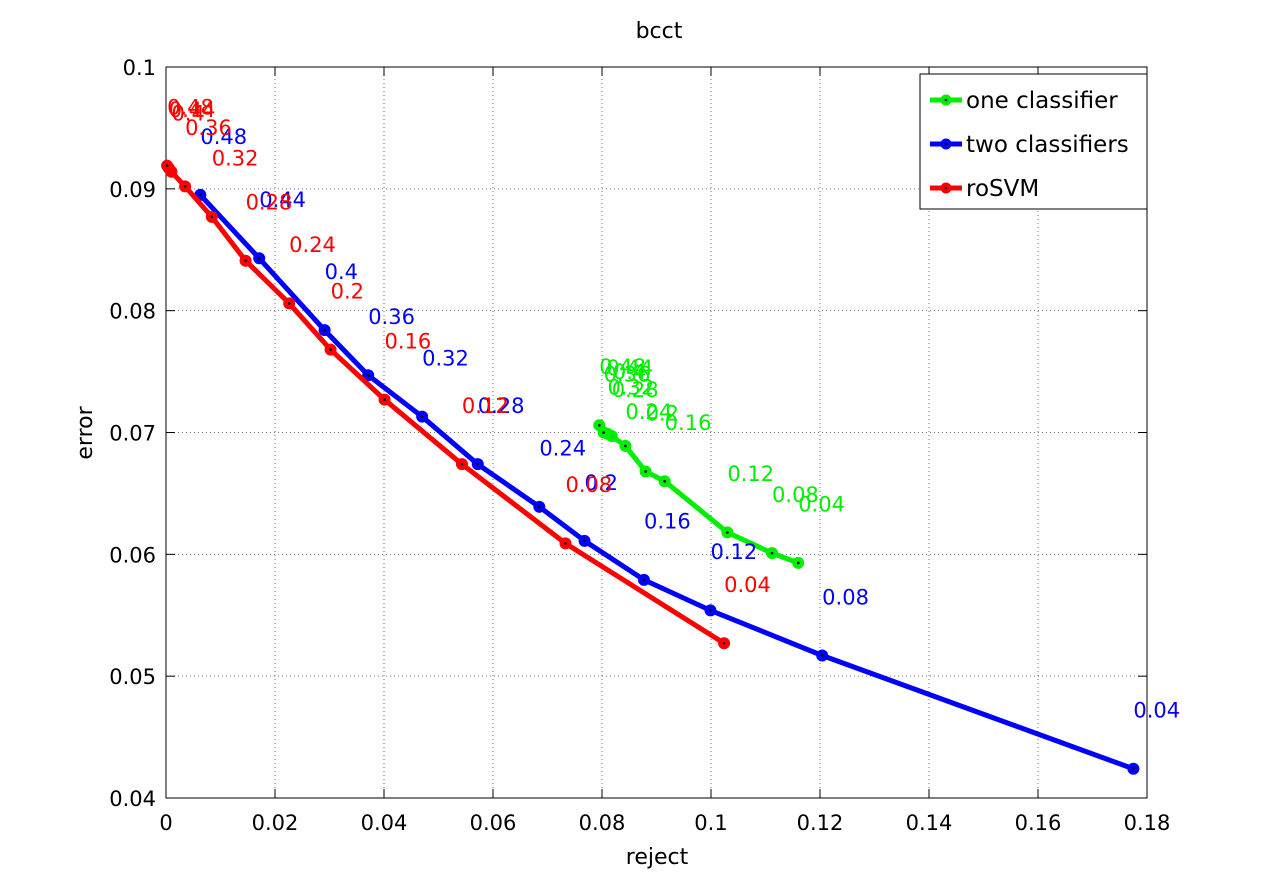  I want to click on x-tick-label: 0.12, so click(820, 823).